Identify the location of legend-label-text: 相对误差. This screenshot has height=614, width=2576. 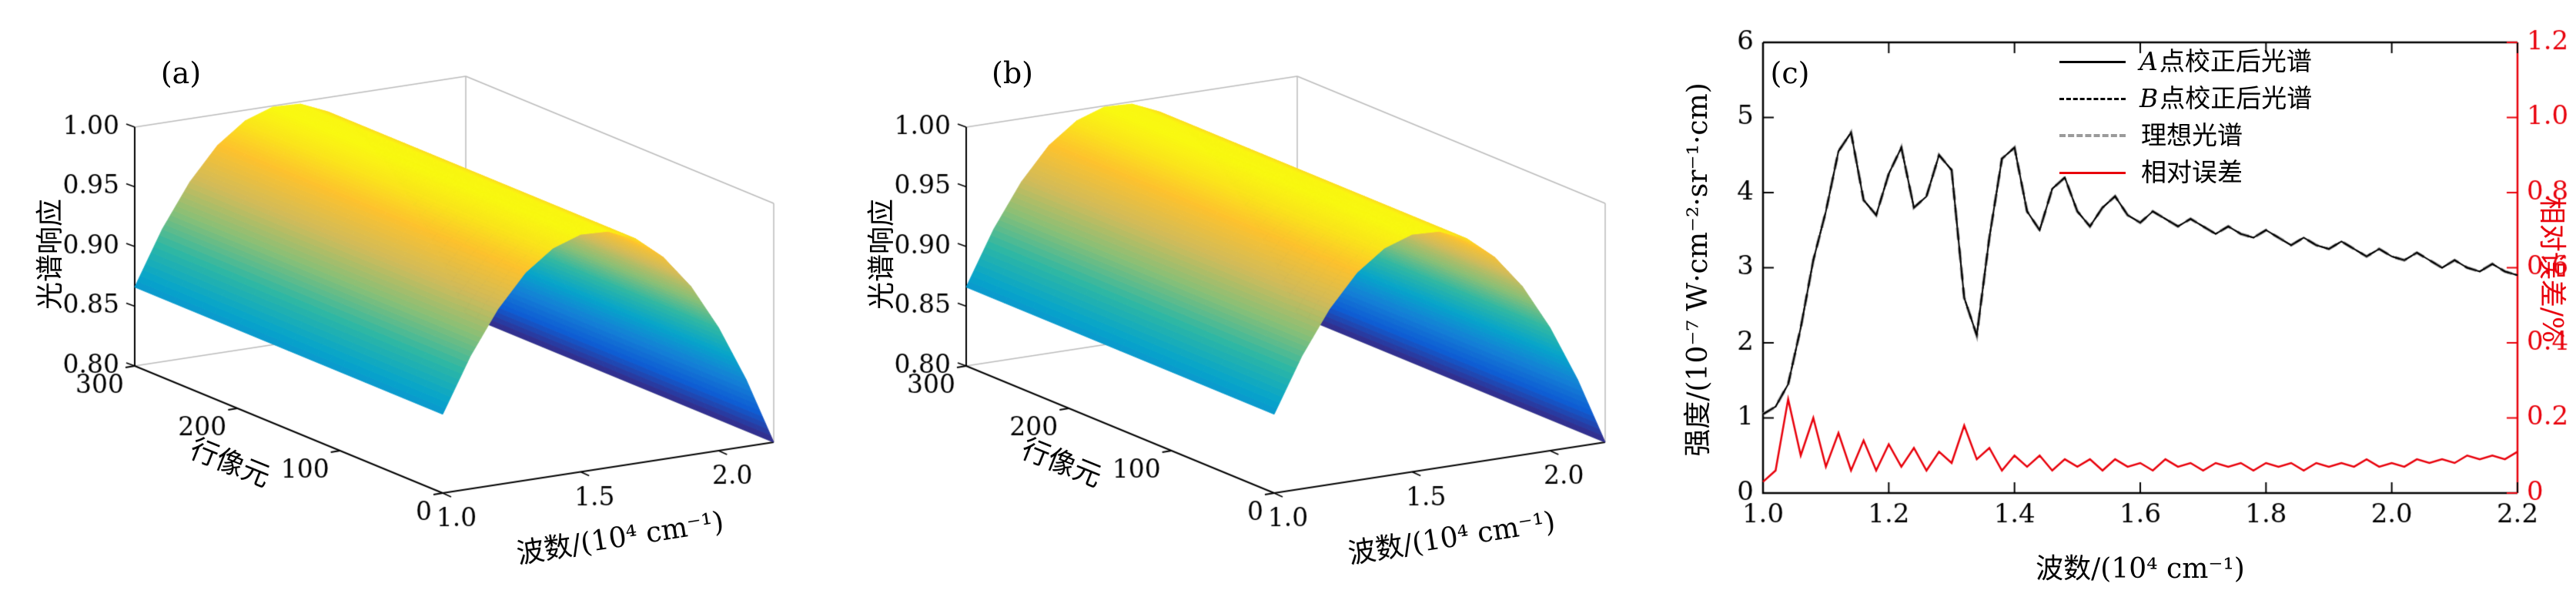
(2192, 172).